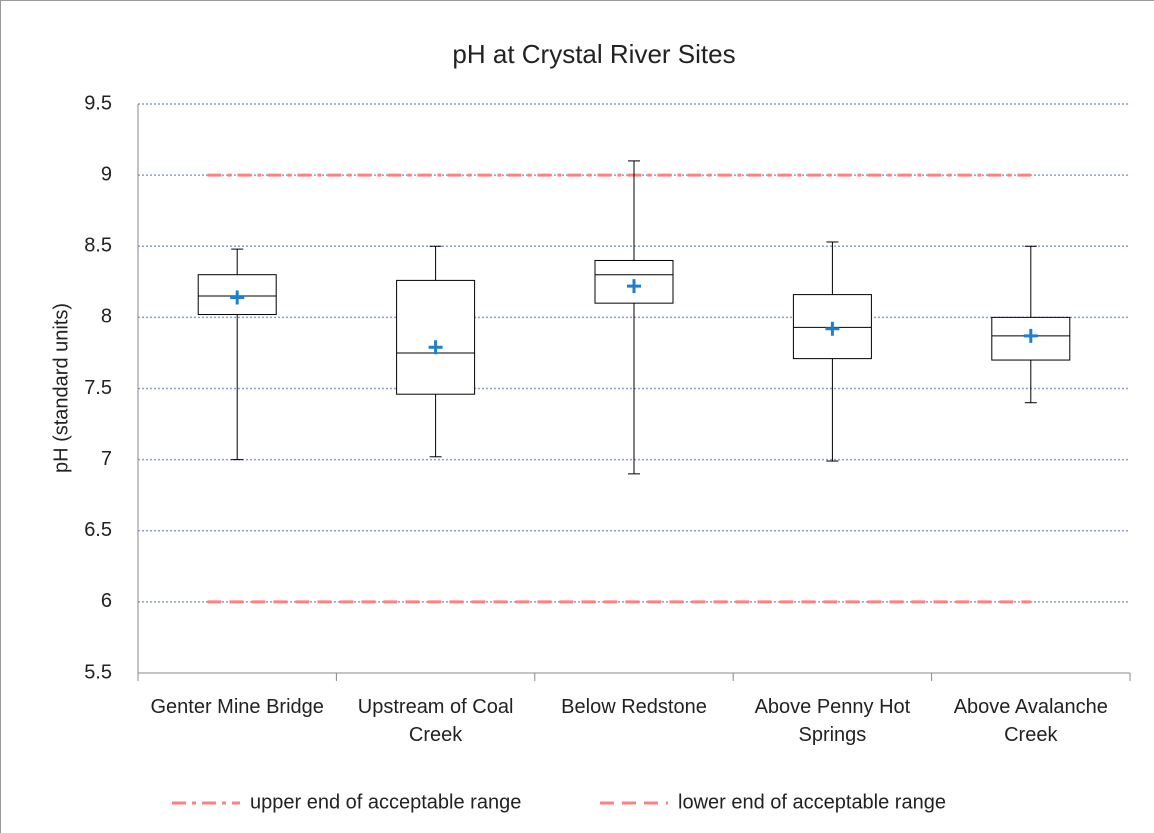  What do you see at coordinates (385, 802) in the screenshot?
I see `legend-label: upper end of acceptable range` at bounding box center [385, 802].